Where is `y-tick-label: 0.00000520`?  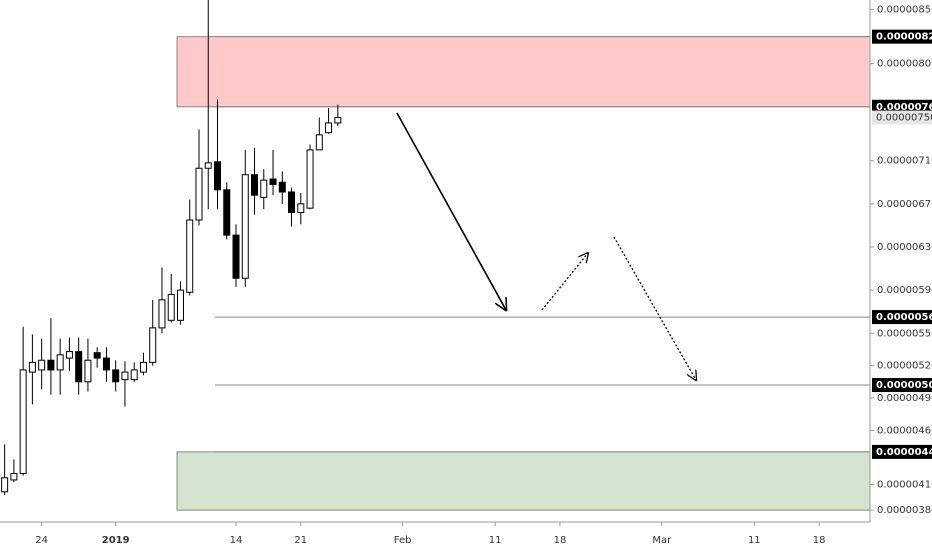
y-tick-label: 0.00000520 is located at coordinates (904, 366).